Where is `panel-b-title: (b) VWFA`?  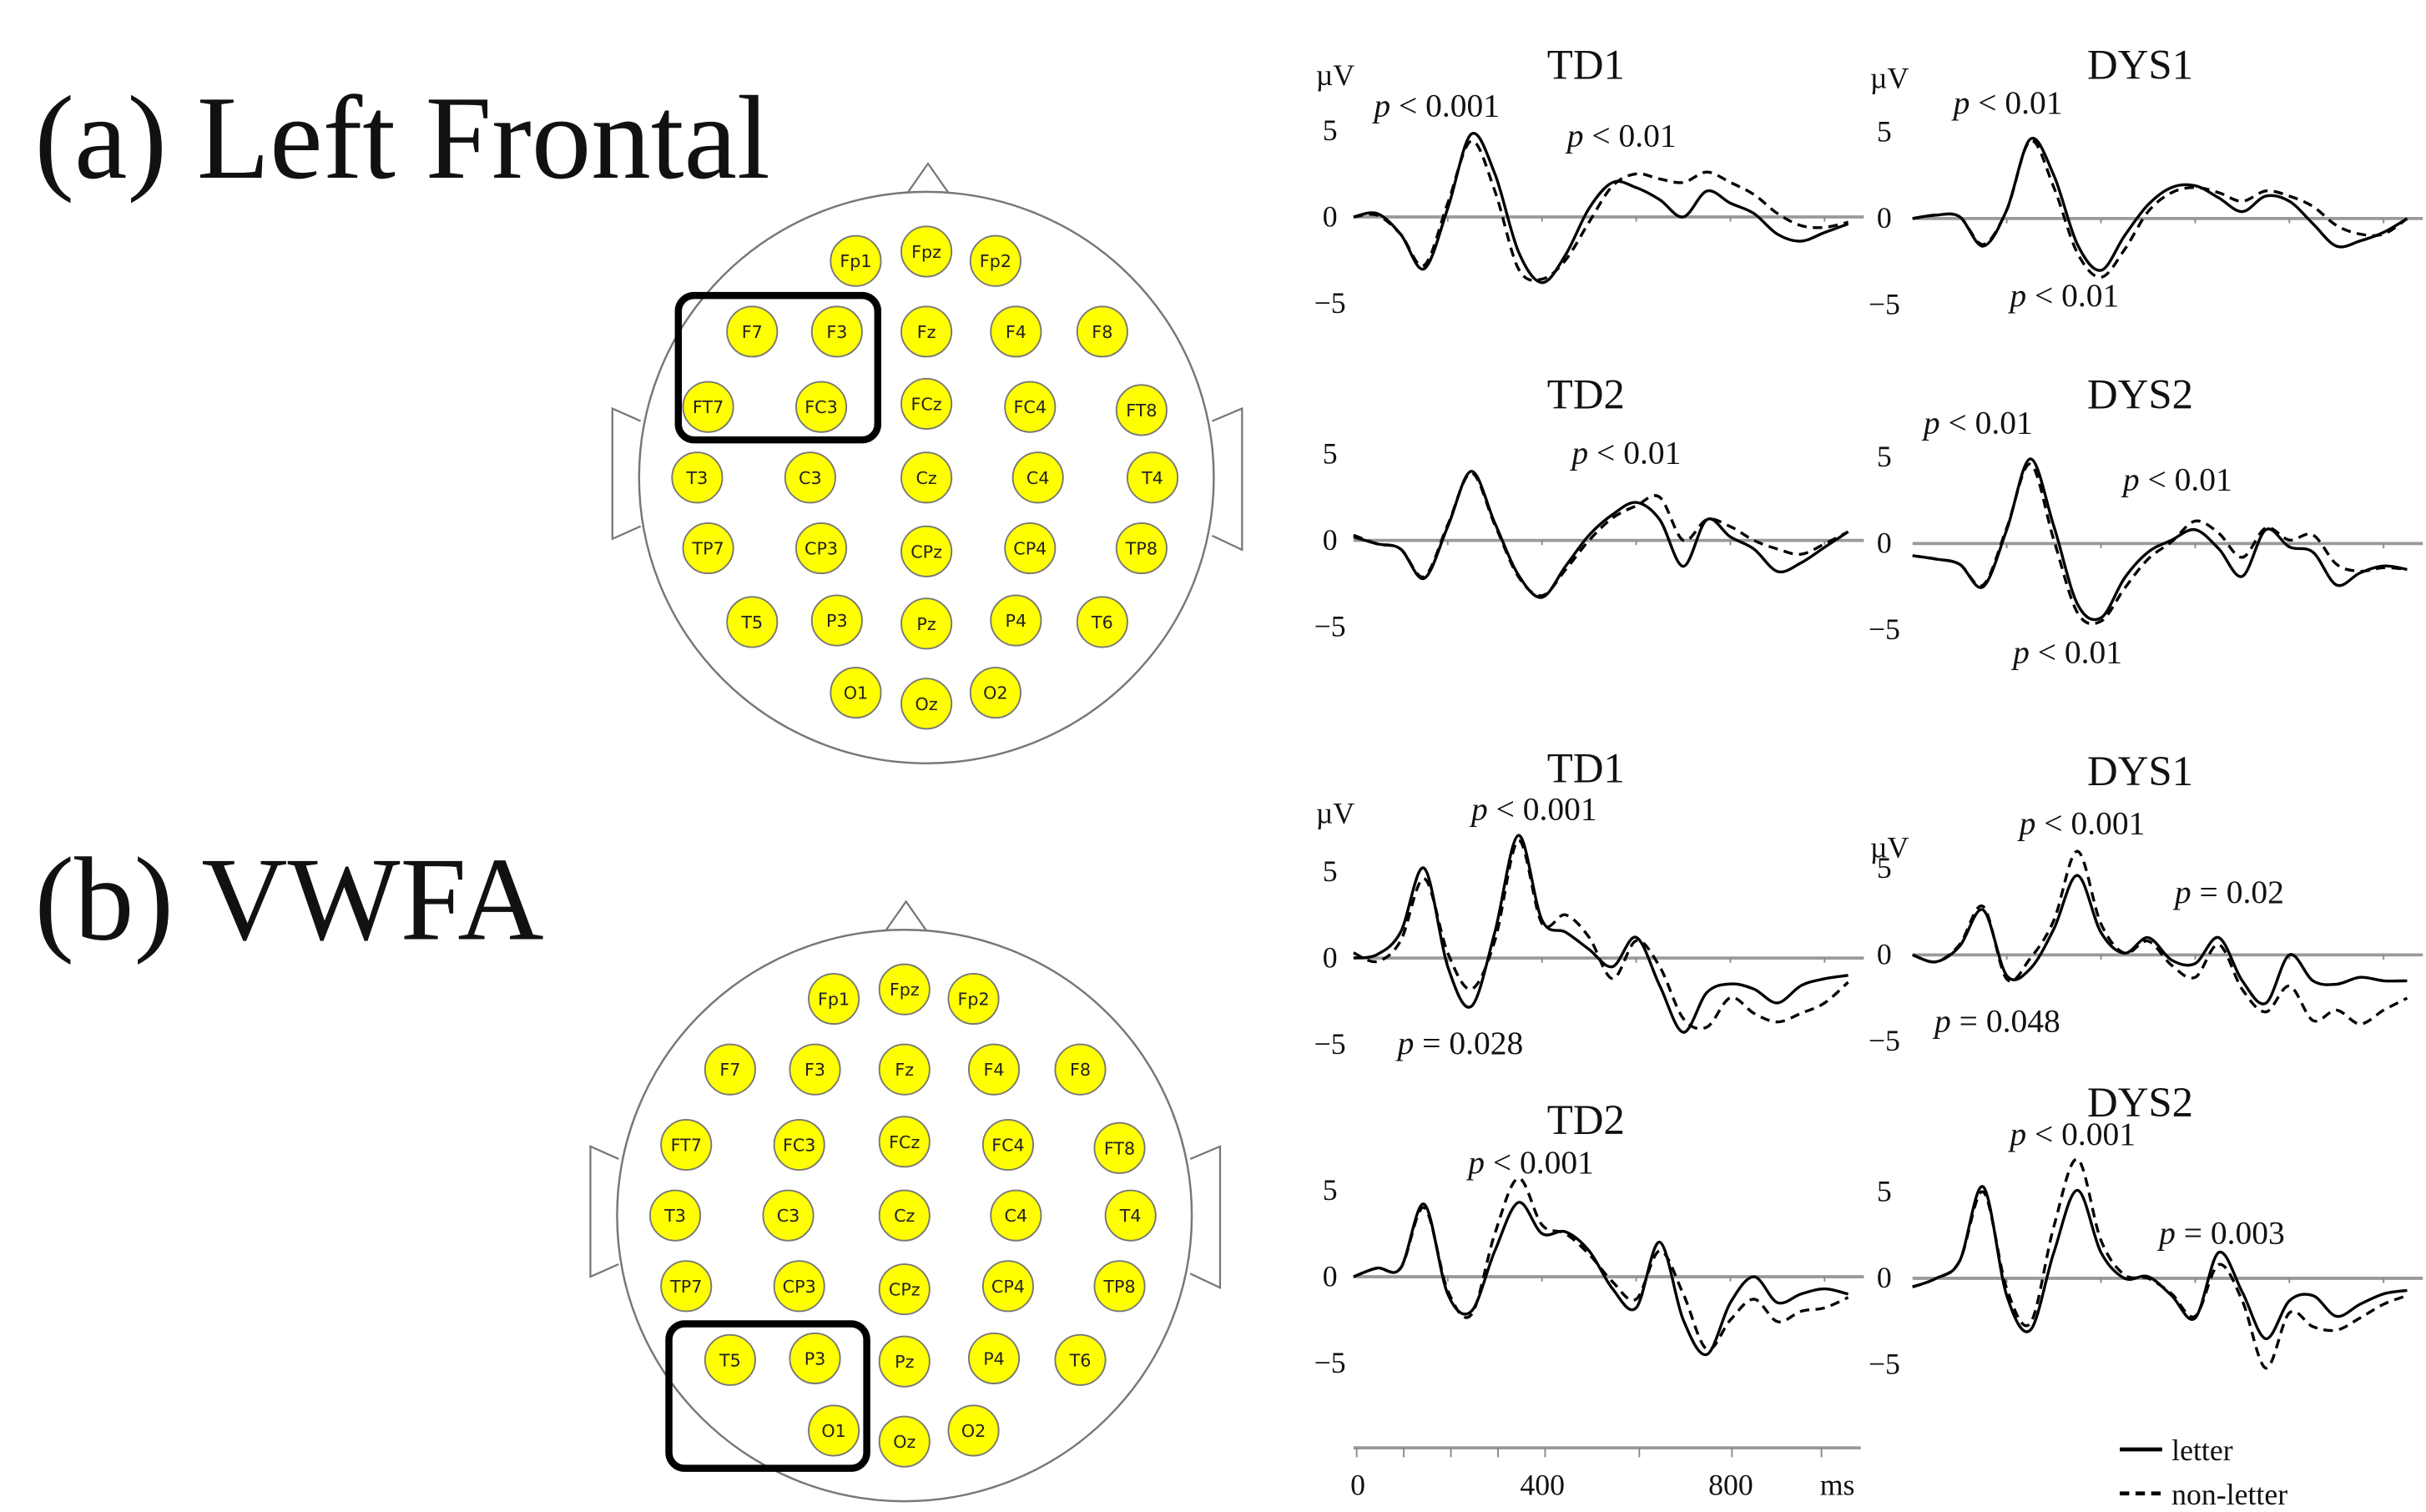
panel-b-title: (b) VWFA is located at coordinates (288, 899).